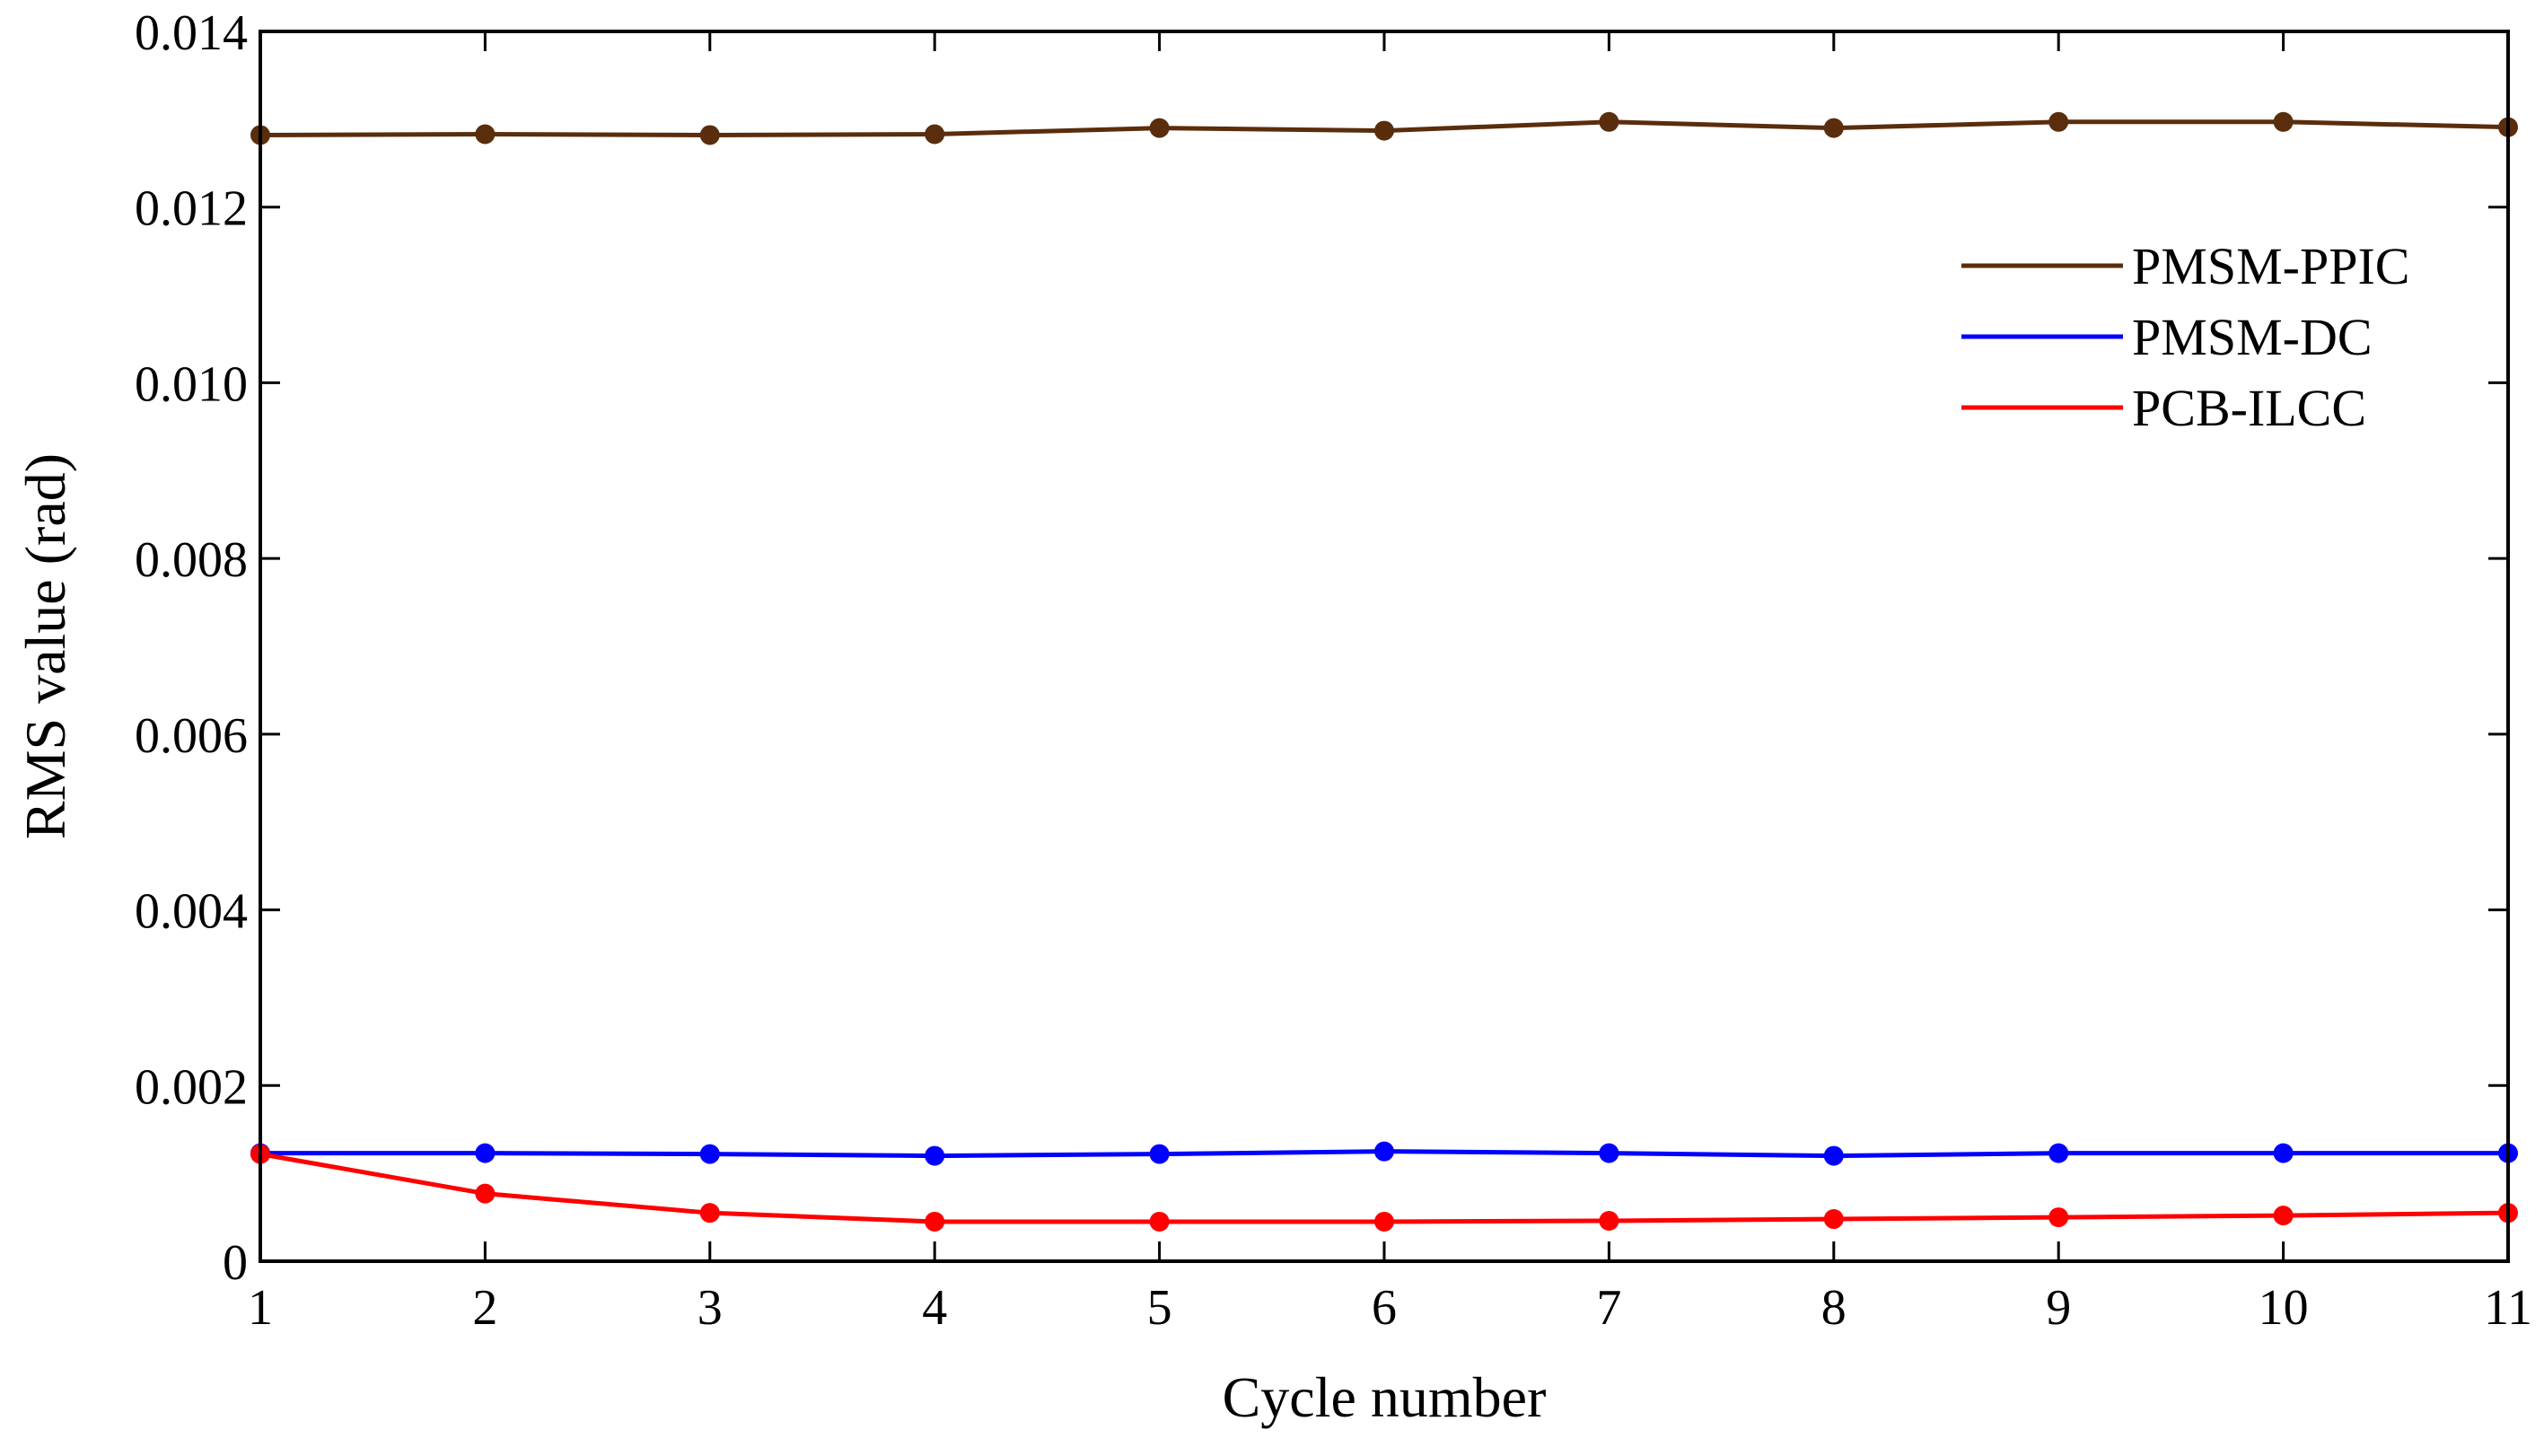  I want to click on x-tick-label: 3, so click(710, 1308).